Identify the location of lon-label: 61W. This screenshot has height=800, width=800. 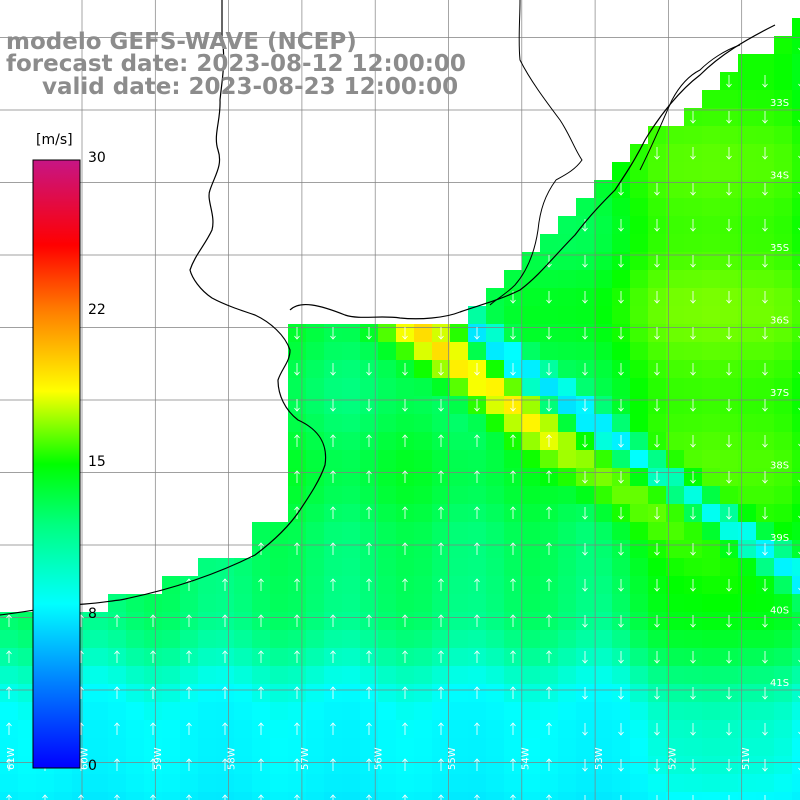
(11, 758).